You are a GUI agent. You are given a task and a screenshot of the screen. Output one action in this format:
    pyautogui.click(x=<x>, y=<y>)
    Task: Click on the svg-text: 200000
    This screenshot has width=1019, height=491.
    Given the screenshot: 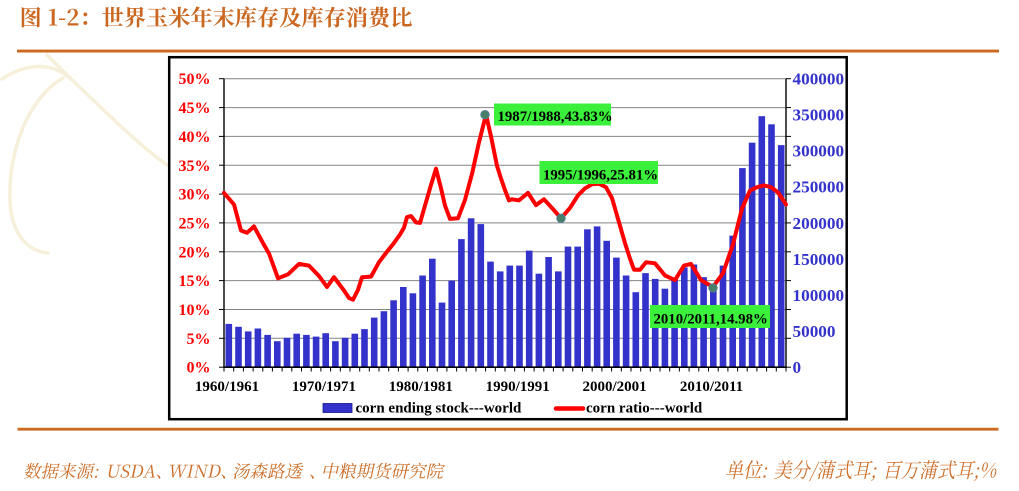 What is the action you would take?
    pyautogui.click(x=819, y=223)
    